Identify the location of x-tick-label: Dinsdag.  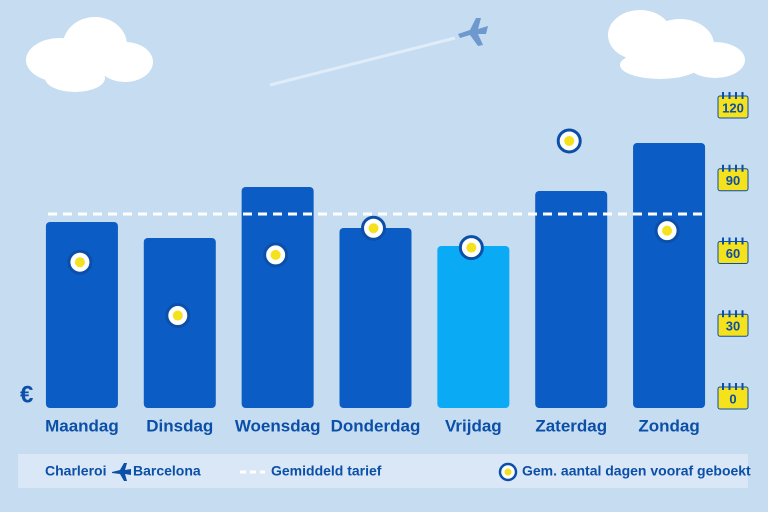
(179, 425).